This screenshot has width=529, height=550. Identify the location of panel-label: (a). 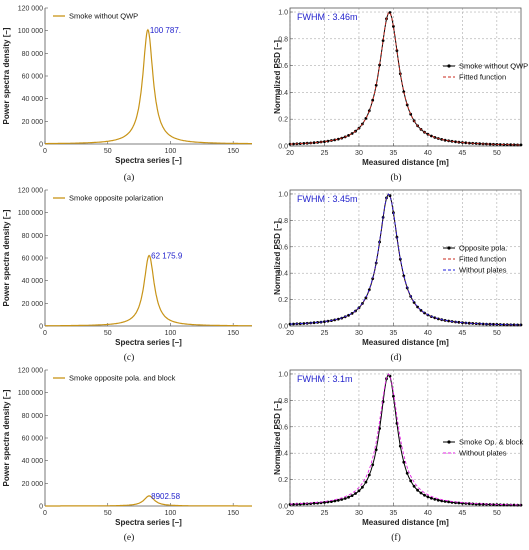
(129, 177).